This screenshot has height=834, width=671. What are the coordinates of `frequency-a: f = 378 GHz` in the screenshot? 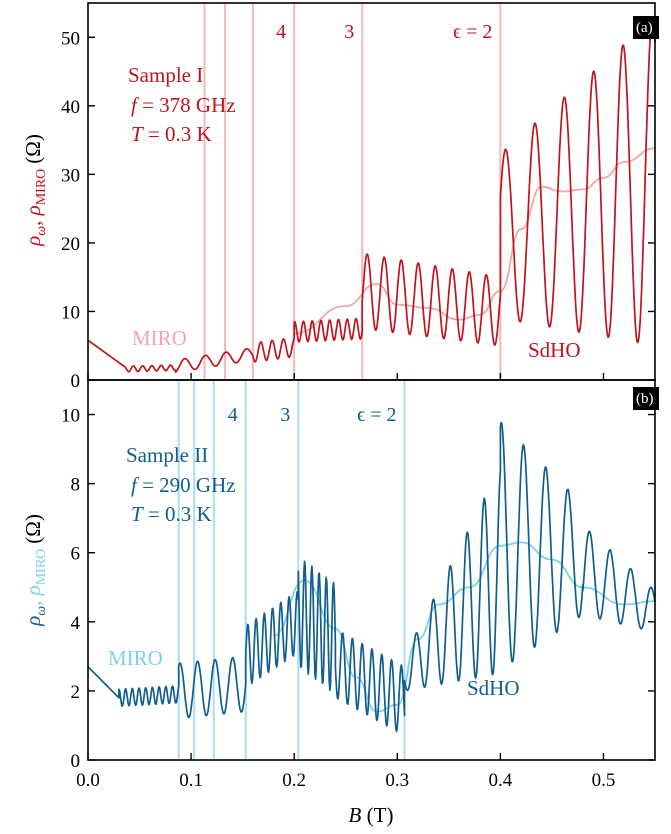 It's located at (183, 105).